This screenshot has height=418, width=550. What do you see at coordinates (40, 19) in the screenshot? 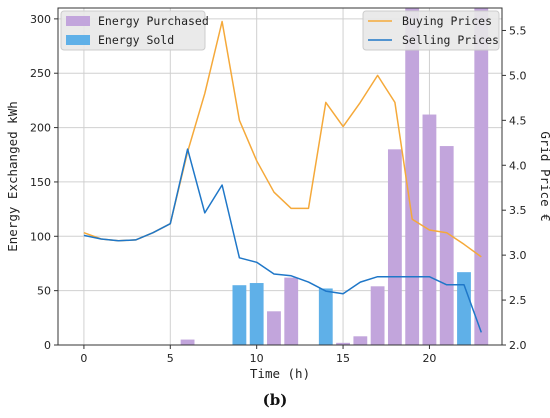
I see `y-tick-label: 300` at bounding box center [40, 19].